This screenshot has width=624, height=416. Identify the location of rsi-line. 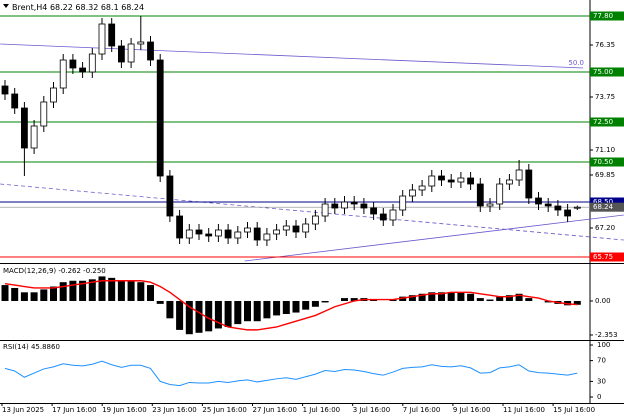
(291, 373).